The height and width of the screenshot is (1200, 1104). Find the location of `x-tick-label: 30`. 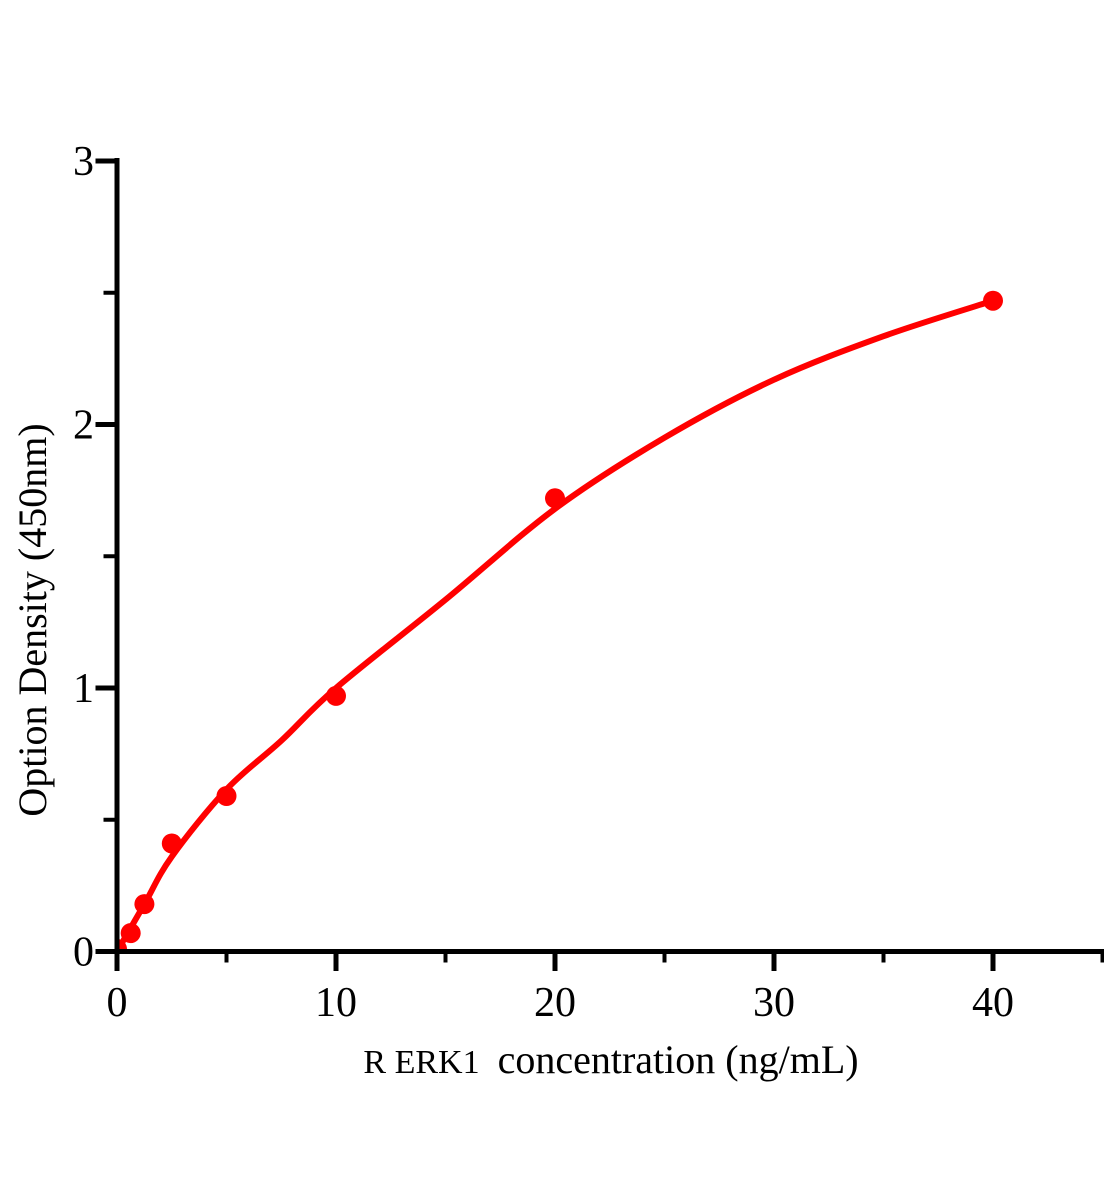

x-tick-label: 30 is located at coordinates (774, 1003).